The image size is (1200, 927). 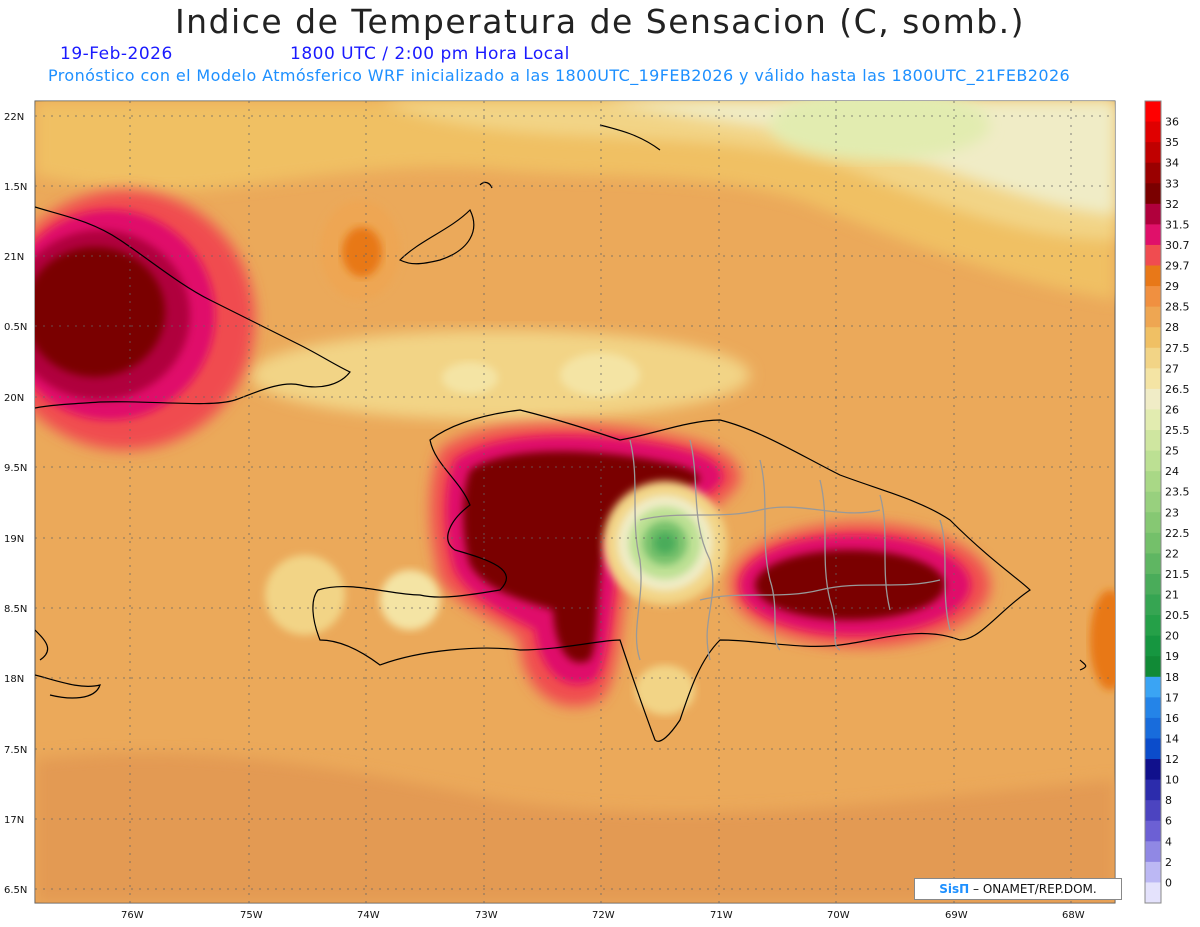 I want to click on colorbar-label: 24, so click(x=1172, y=471).